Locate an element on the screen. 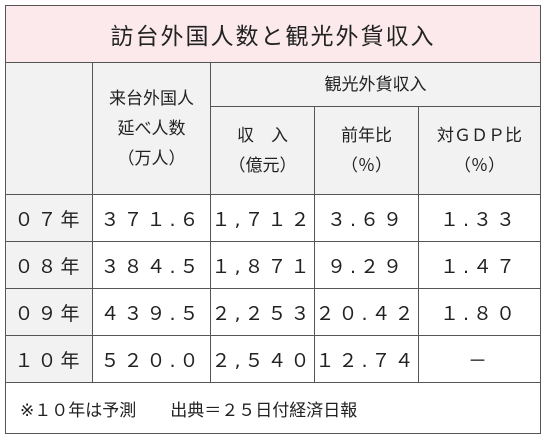 The height and width of the screenshot is (439, 546). footnote: ※１０年は予測 出典＝２５日付経済日報 is located at coordinates (273, 408).